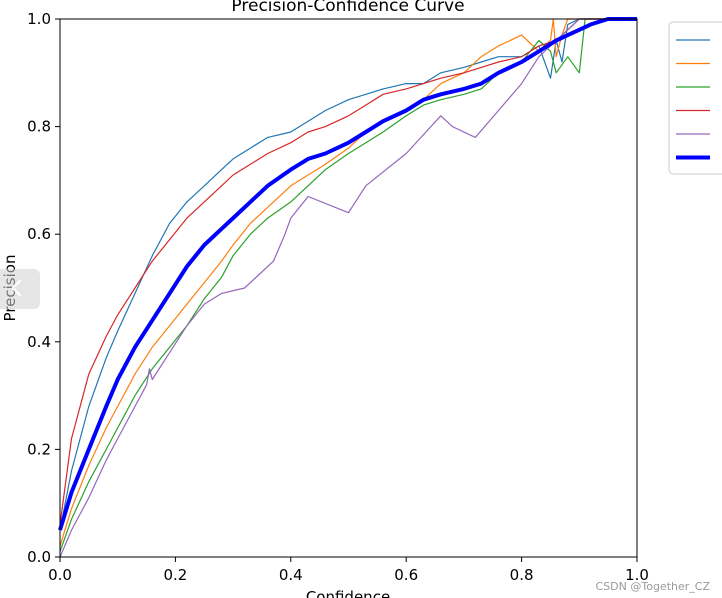 The image size is (722, 598). I want to click on watermark: CSDN @Together_CZ, so click(652, 586).